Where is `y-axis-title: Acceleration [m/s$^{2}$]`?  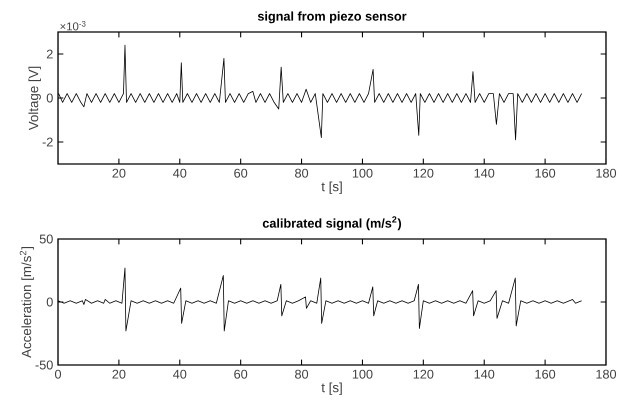 y-axis-title: Acceleration [m/s$^{2}$] is located at coordinates (27, 302).